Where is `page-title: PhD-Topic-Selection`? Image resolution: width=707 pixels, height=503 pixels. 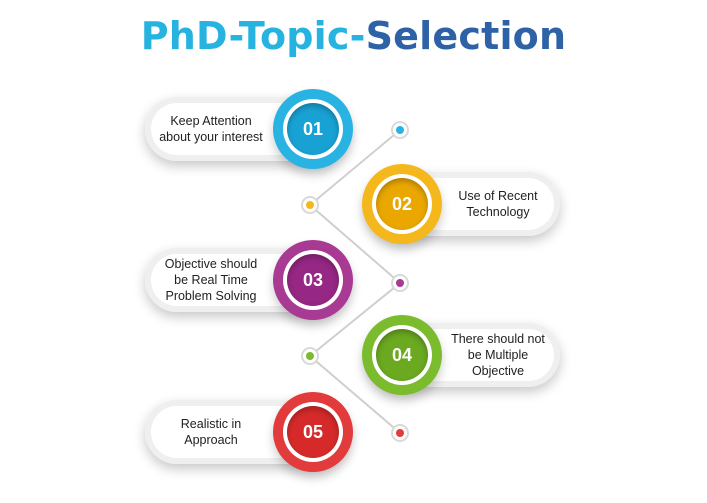
page-title: PhD-Topic-Selection is located at coordinates (353, 36).